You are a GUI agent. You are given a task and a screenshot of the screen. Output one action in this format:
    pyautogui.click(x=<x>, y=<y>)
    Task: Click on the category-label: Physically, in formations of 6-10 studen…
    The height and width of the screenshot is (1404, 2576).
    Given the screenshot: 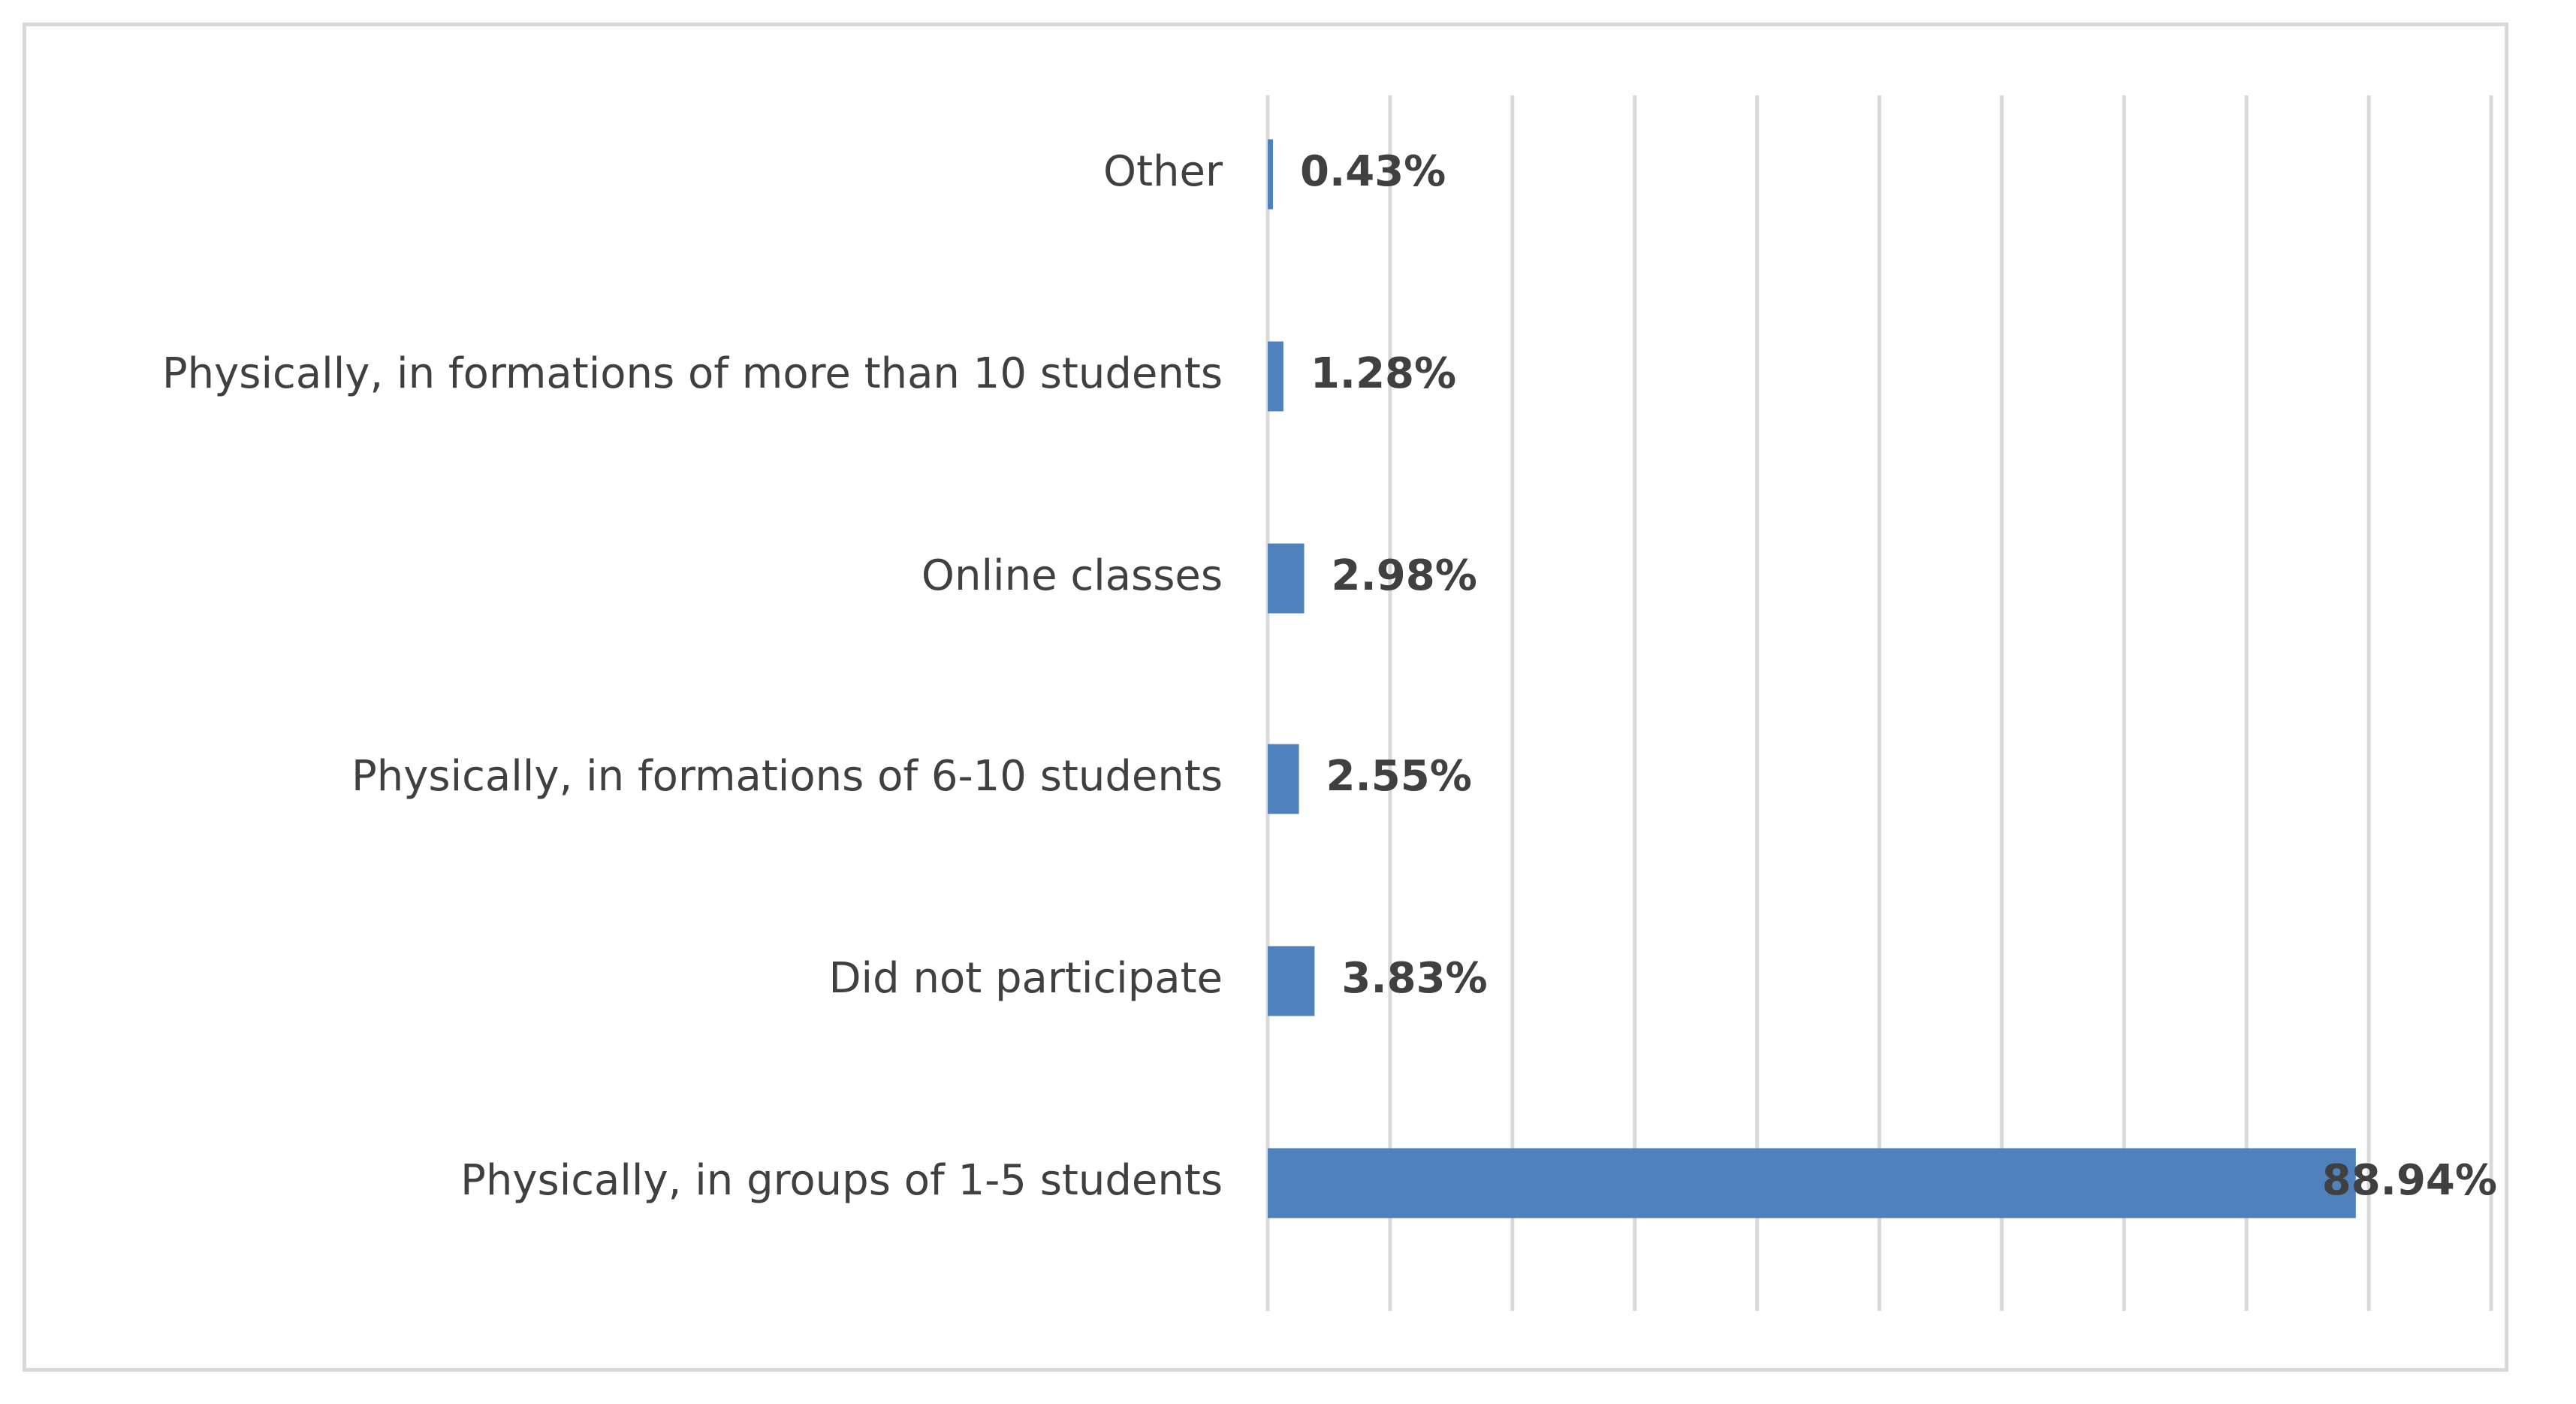 What is the action you would take?
    pyautogui.click(x=787, y=776)
    